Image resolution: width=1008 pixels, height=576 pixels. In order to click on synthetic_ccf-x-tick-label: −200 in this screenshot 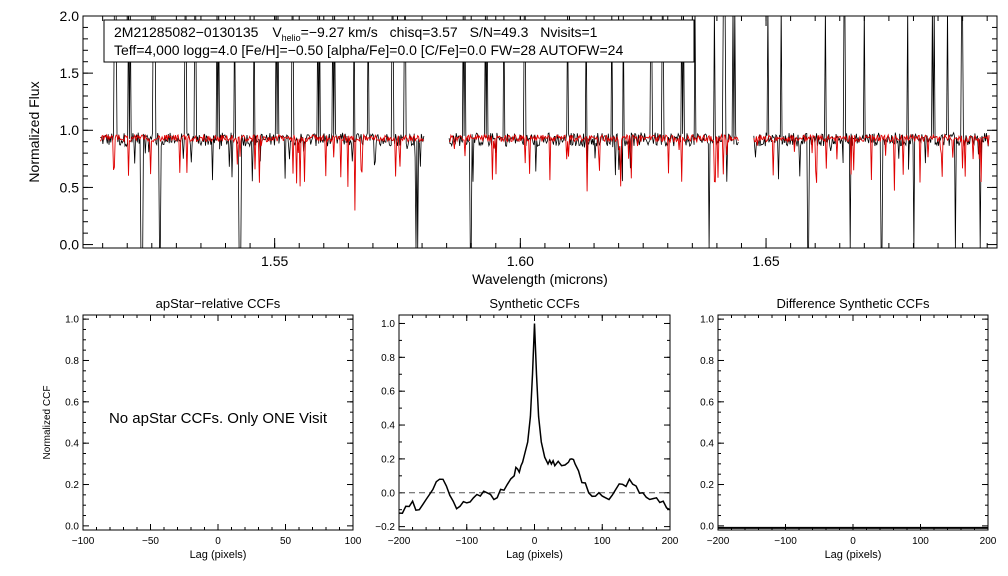, I will do `click(399, 541)`.